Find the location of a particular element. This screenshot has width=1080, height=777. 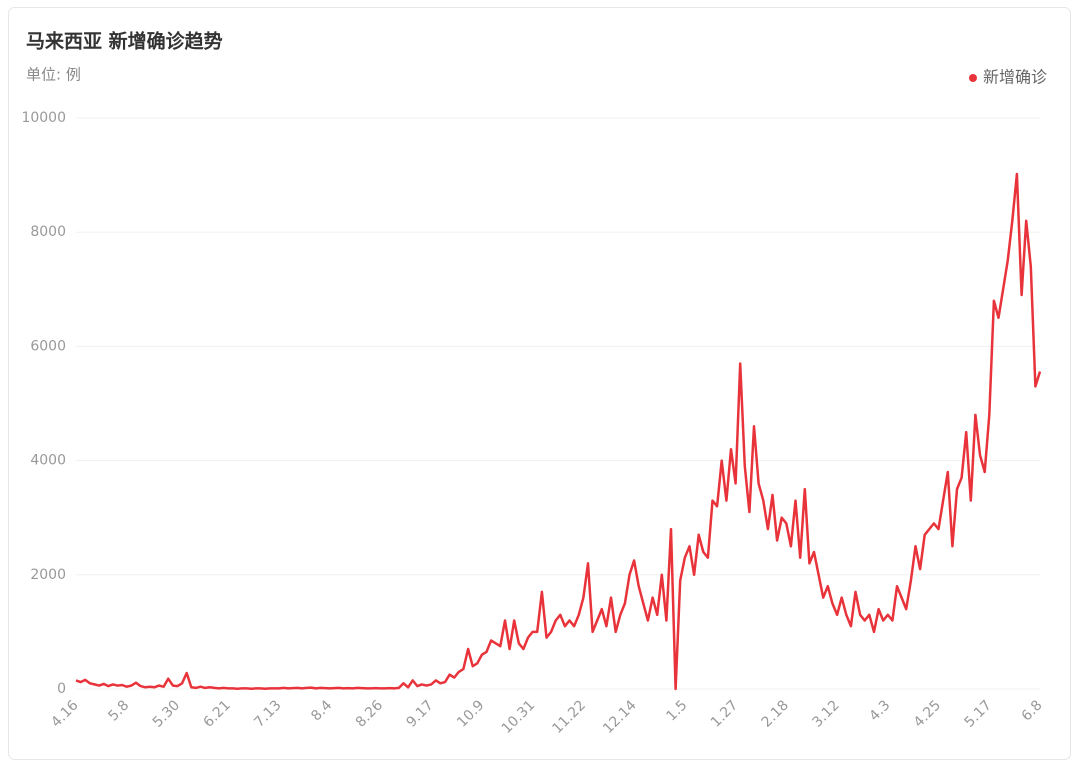

y-tick-label: 2000 is located at coordinates (48, 575).